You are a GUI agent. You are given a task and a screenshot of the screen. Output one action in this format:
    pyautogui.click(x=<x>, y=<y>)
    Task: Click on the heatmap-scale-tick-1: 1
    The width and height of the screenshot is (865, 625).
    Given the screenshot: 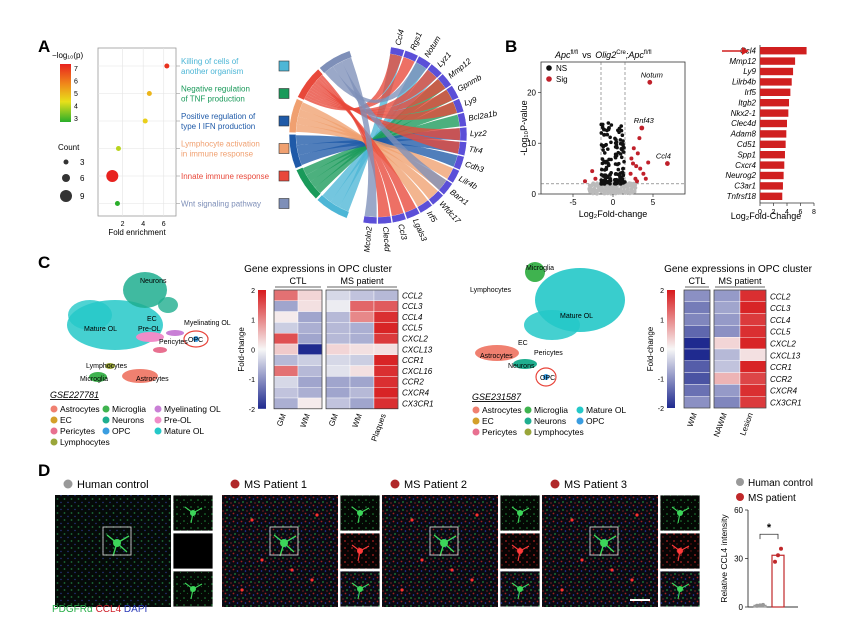 What is the action you would take?
    pyautogui.click(x=253, y=321)
    